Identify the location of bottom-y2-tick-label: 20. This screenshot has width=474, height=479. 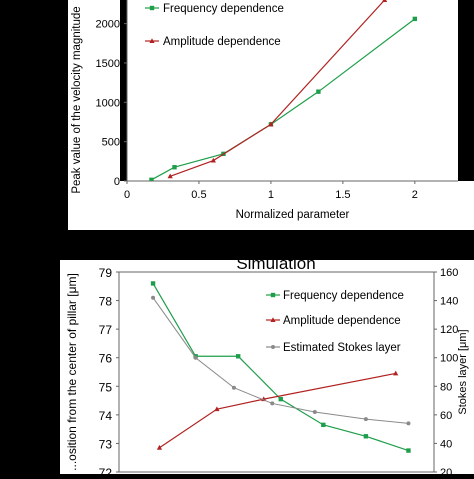
(446, 470).